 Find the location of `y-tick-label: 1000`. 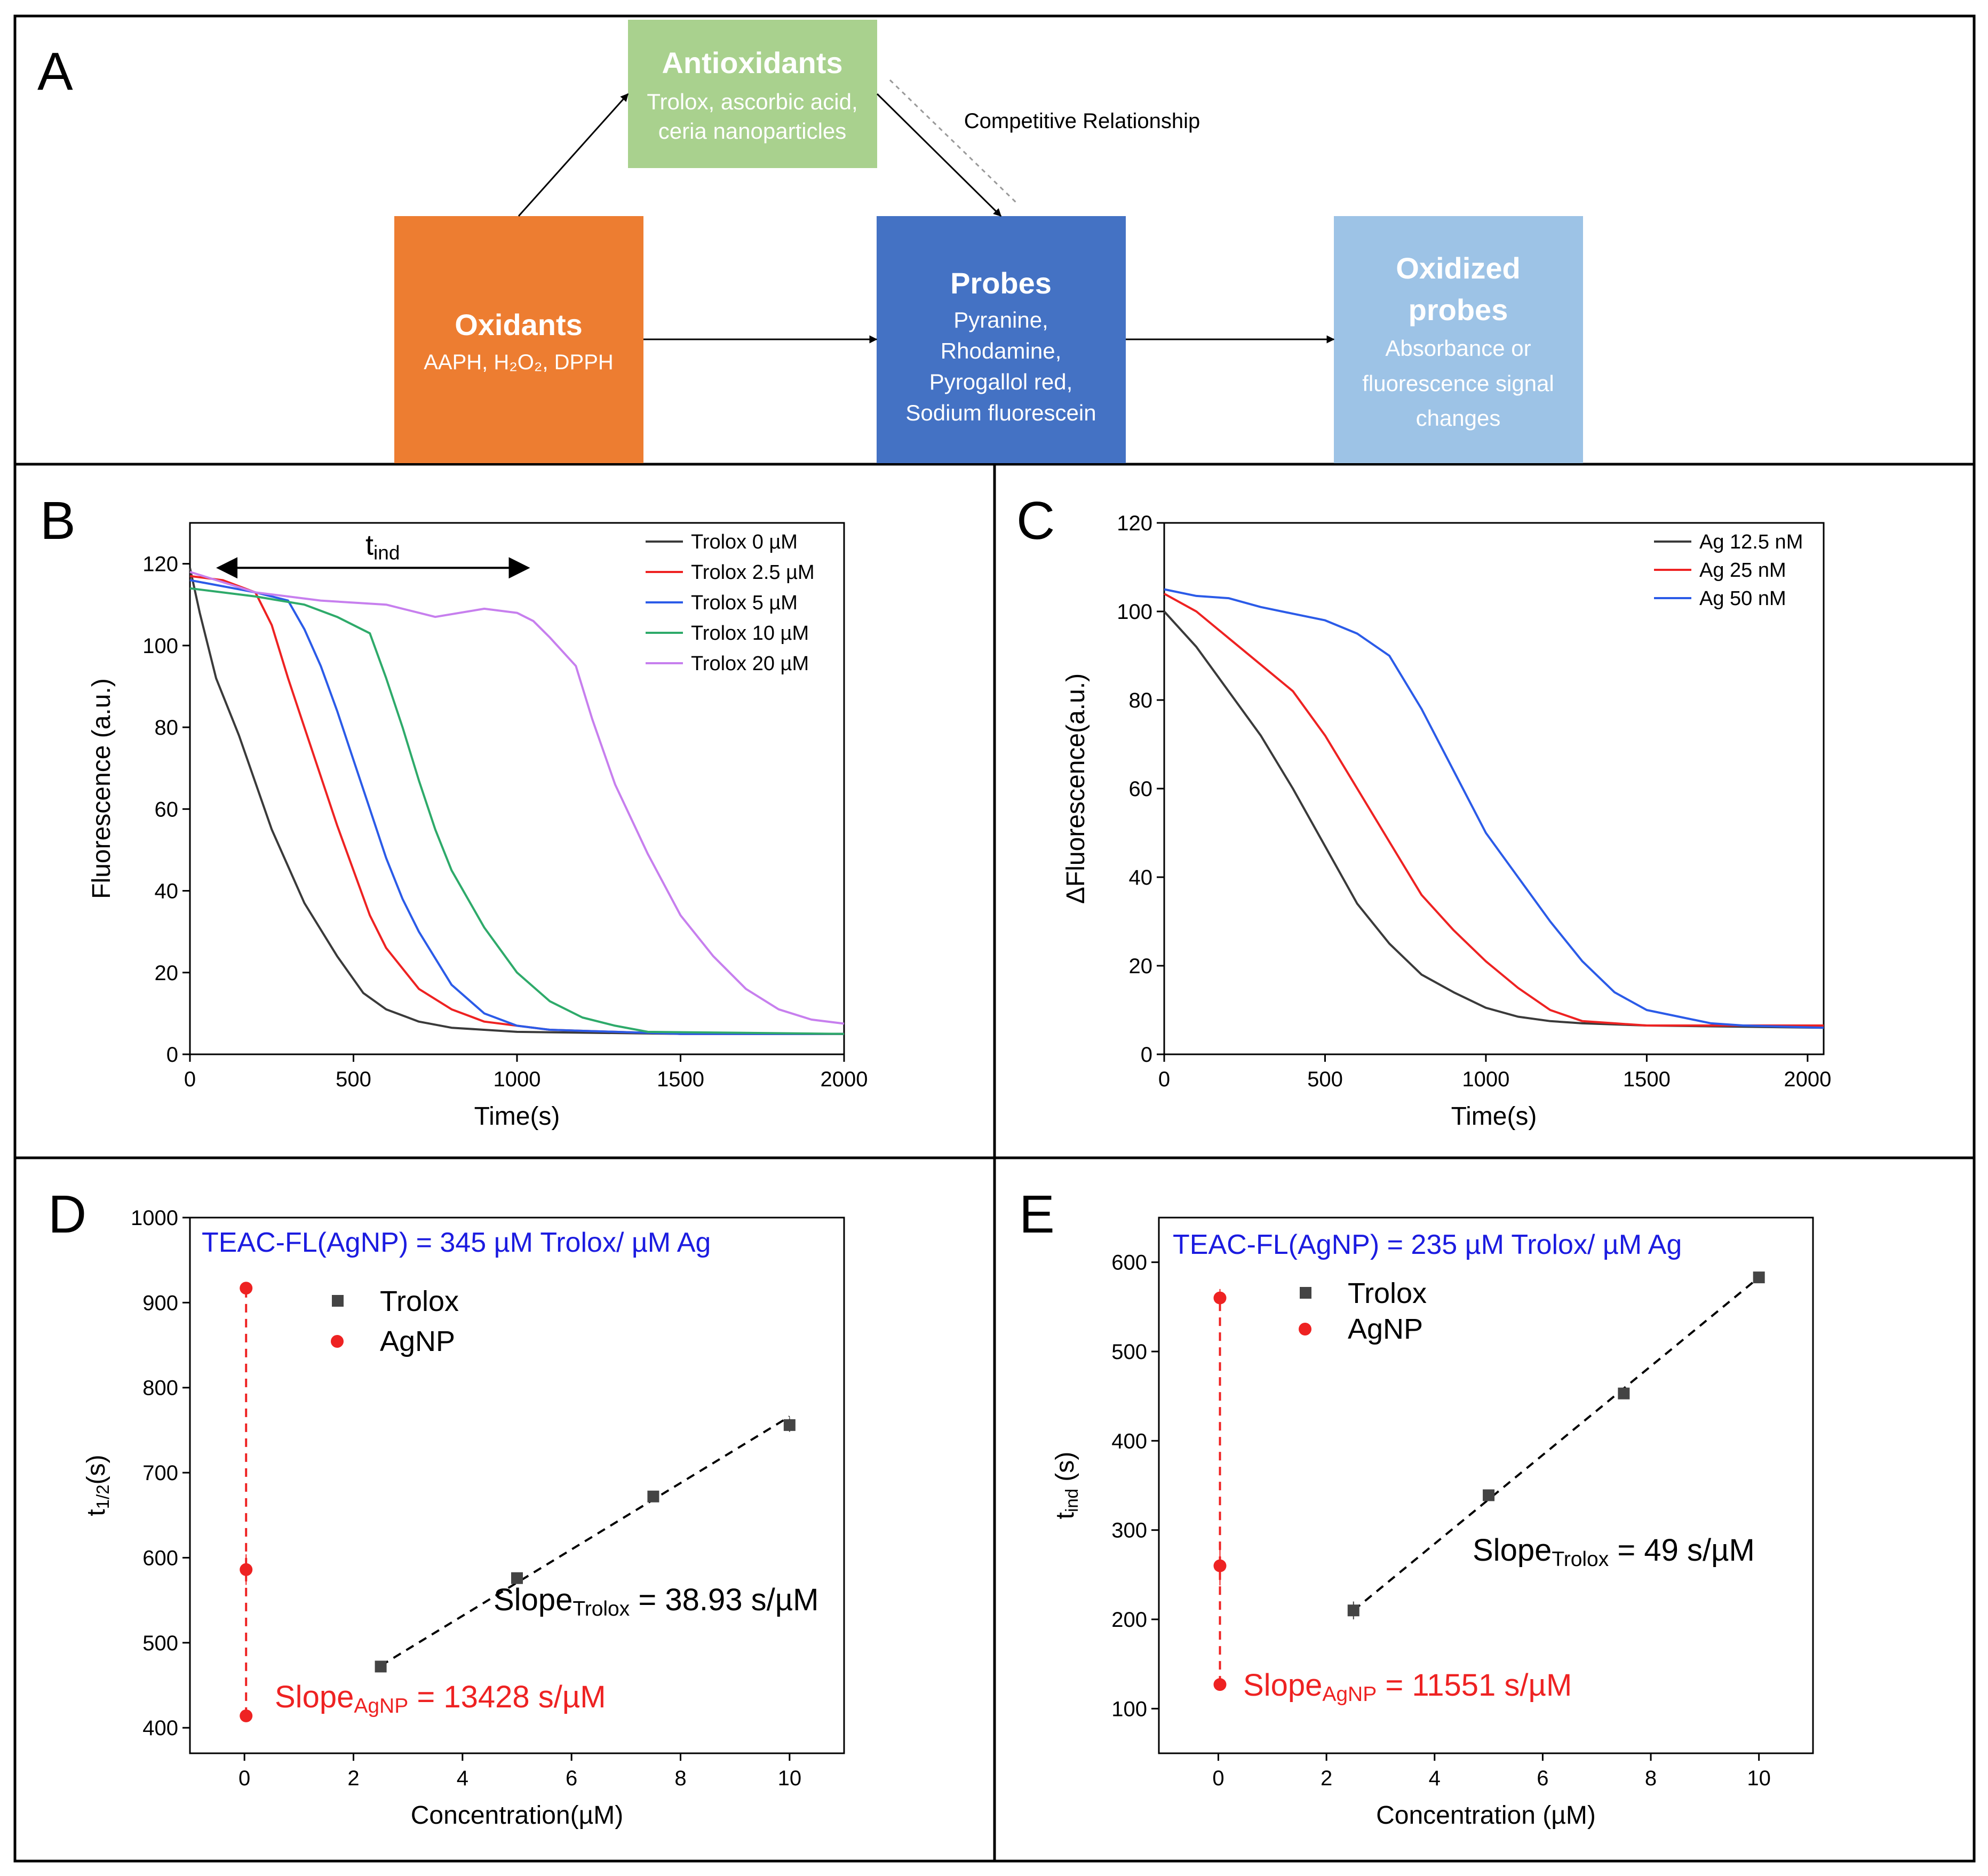

y-tick-label: 1000 is located at coordinates (154, 1218).